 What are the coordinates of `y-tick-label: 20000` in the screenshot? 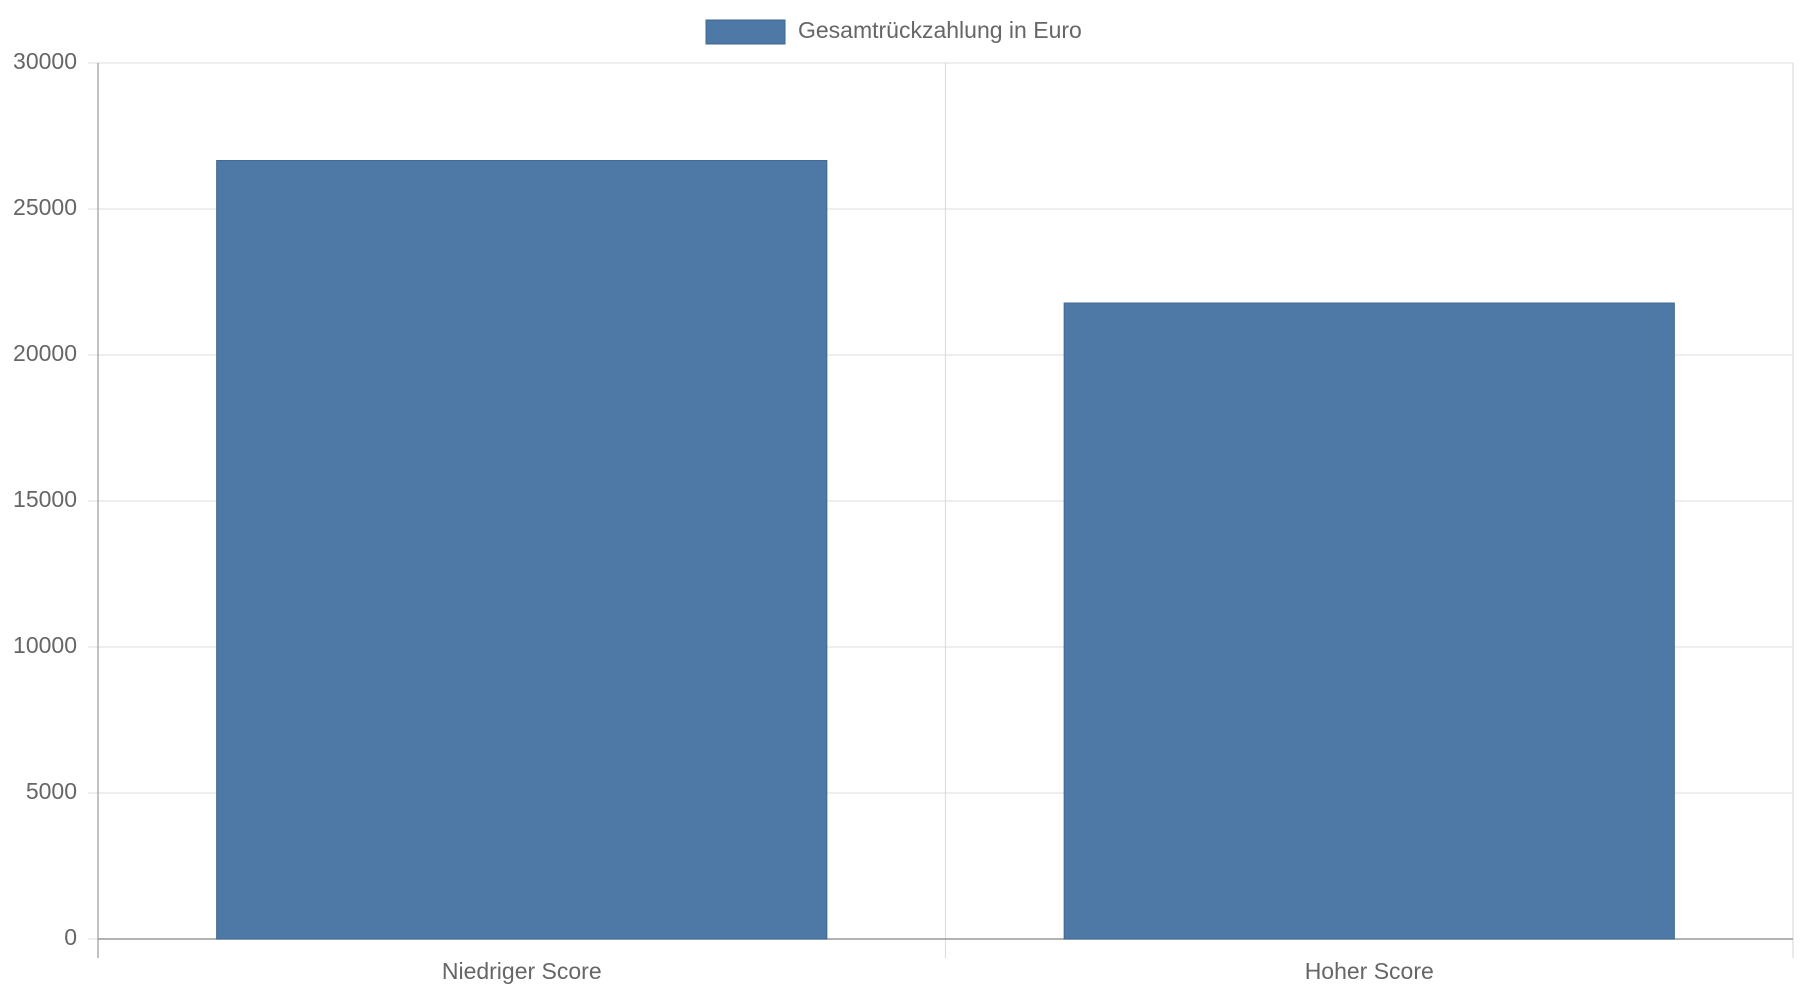 It's located at (45, 353).